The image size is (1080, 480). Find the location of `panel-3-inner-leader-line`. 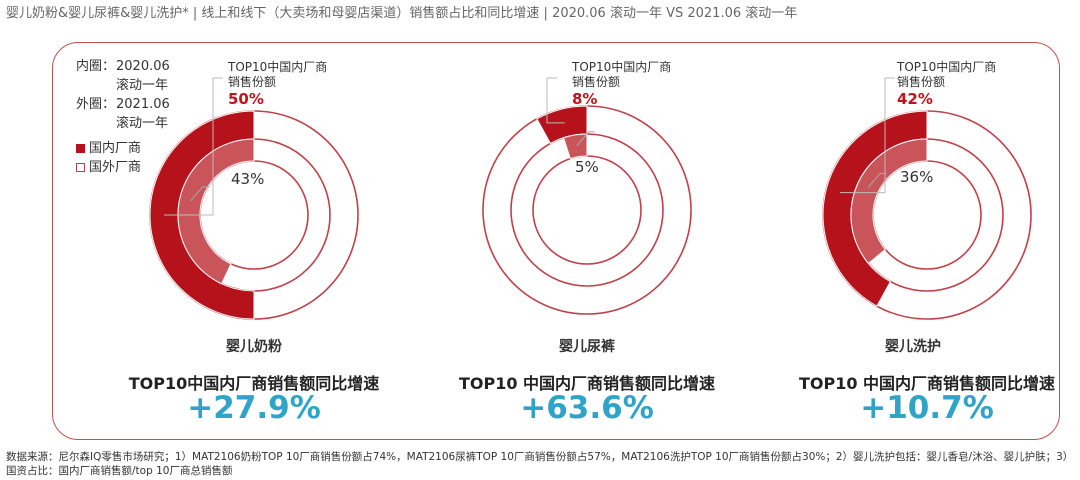

panel-3-inner-leader-line is located at coordinates (877, 180).